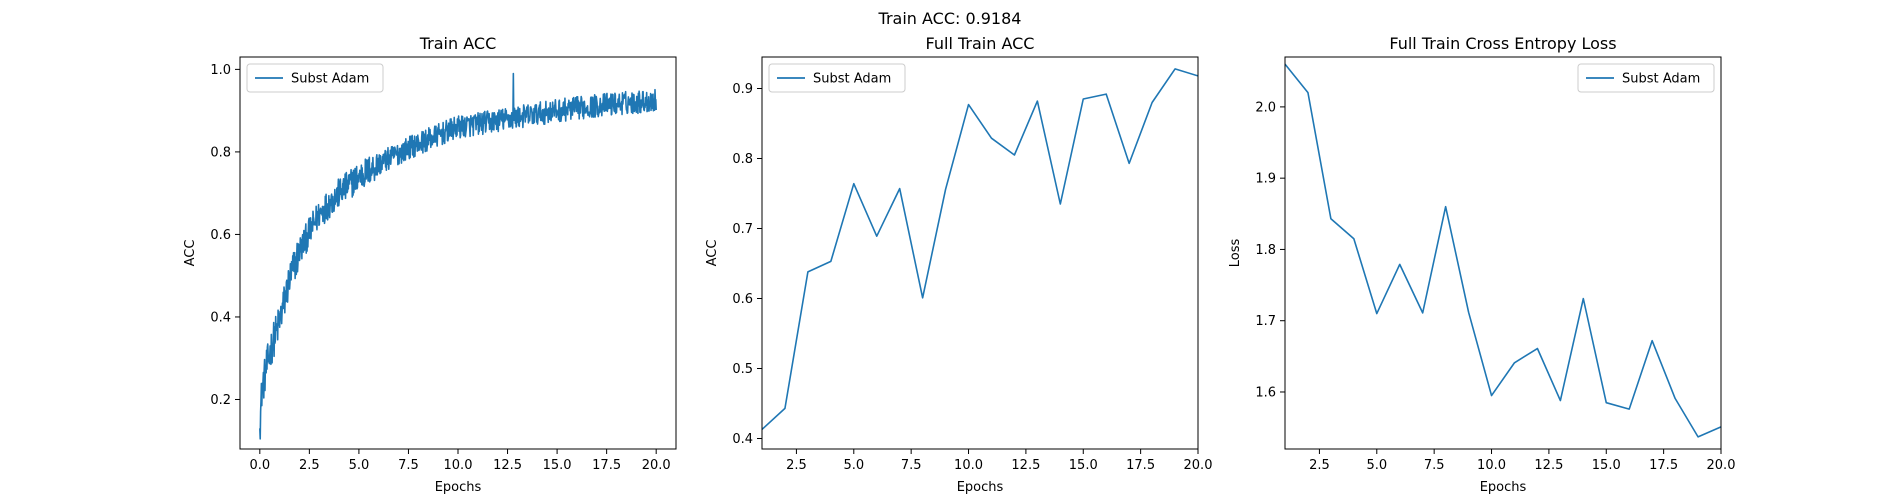 Image resolution: width=1900 pixels, height=500 pixels. Describe the element at coordinates (1265, 321) in the screenshot. I see `y-tick-label: 1.7` at that location.